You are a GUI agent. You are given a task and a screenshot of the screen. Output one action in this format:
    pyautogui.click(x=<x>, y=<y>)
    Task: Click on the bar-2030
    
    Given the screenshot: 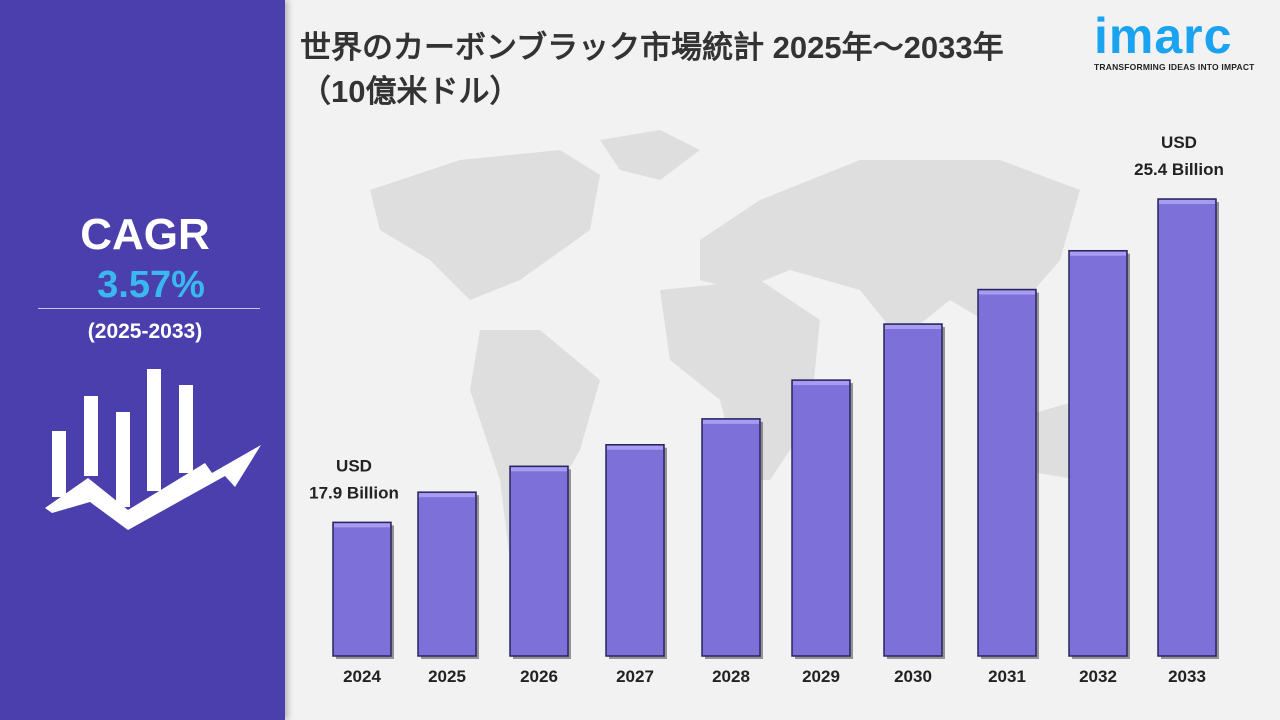 What is the action you would take?
    pyautogui.click(x=913, y=490)
    